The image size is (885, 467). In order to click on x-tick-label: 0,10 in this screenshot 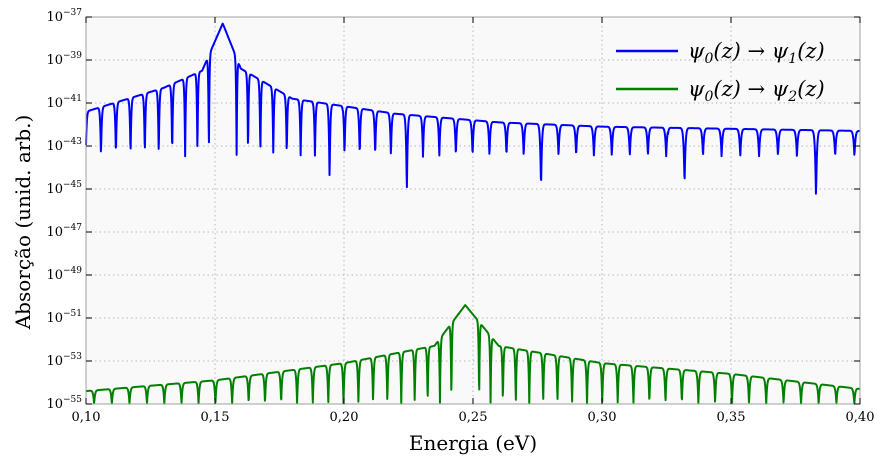, I will do `click(86, 417)`.